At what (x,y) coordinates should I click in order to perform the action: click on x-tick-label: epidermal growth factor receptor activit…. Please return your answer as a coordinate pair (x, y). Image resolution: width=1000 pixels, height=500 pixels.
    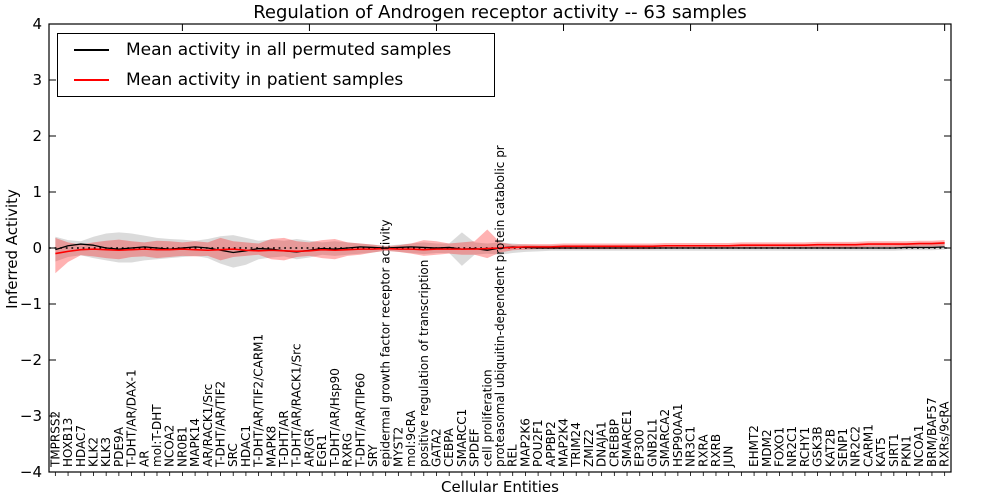
    Looking at the image, I should click on (386, 343).